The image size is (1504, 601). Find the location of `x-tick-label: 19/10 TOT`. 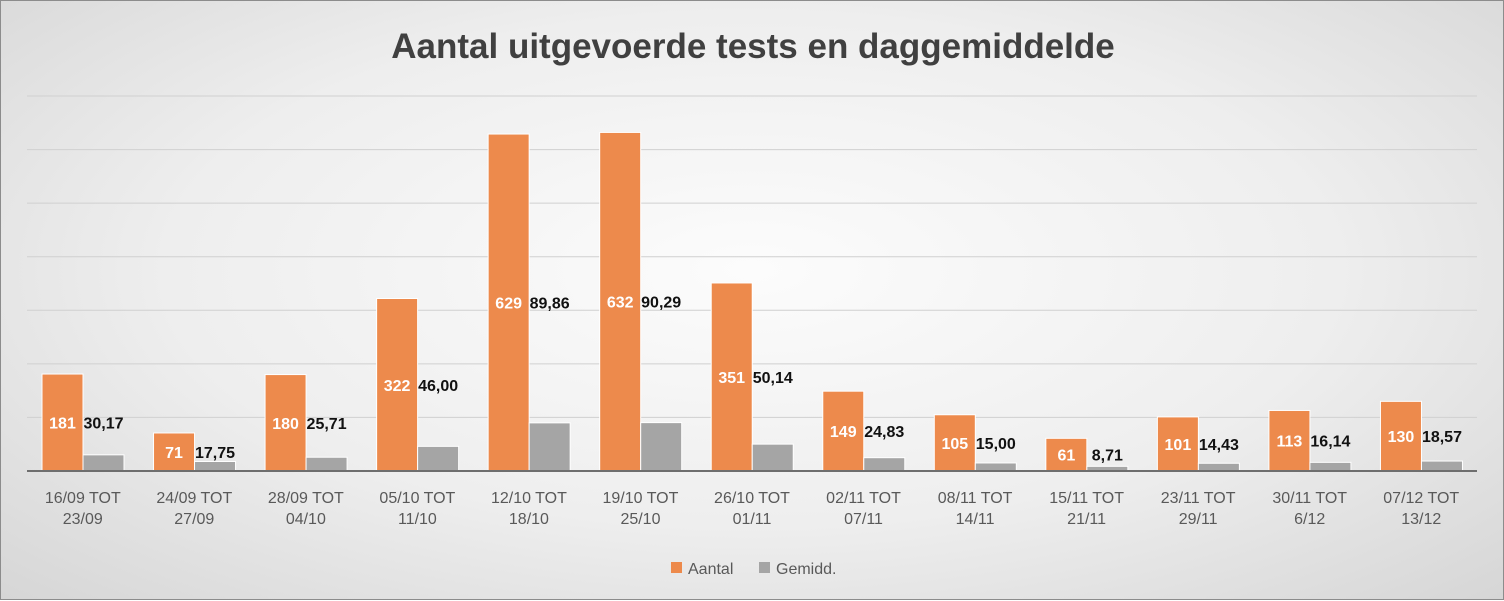

x-tick-label: 19/10 TOT is located at coordinates (641, 498).